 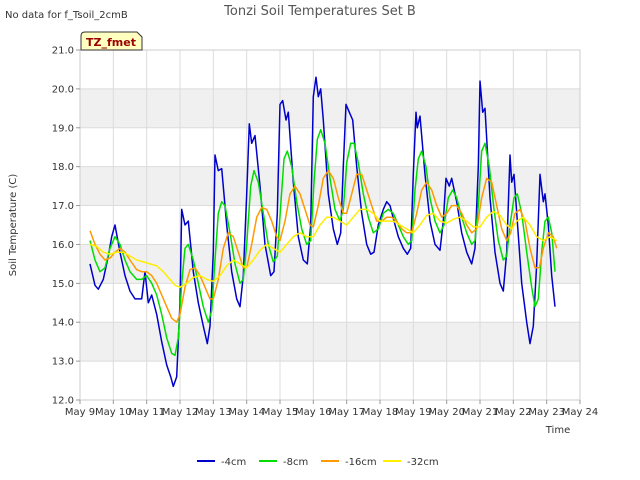 I want to click on tag-box: TZ_fmet, so click(x=111, y=41).